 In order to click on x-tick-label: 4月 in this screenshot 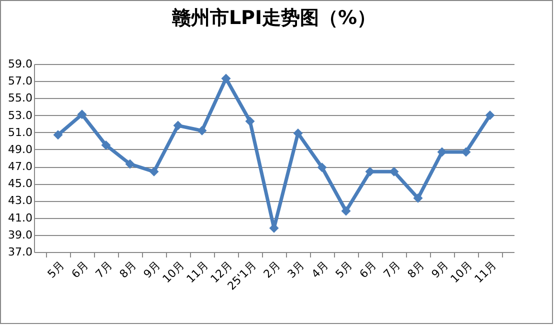, I will do `click(320, 269)`.